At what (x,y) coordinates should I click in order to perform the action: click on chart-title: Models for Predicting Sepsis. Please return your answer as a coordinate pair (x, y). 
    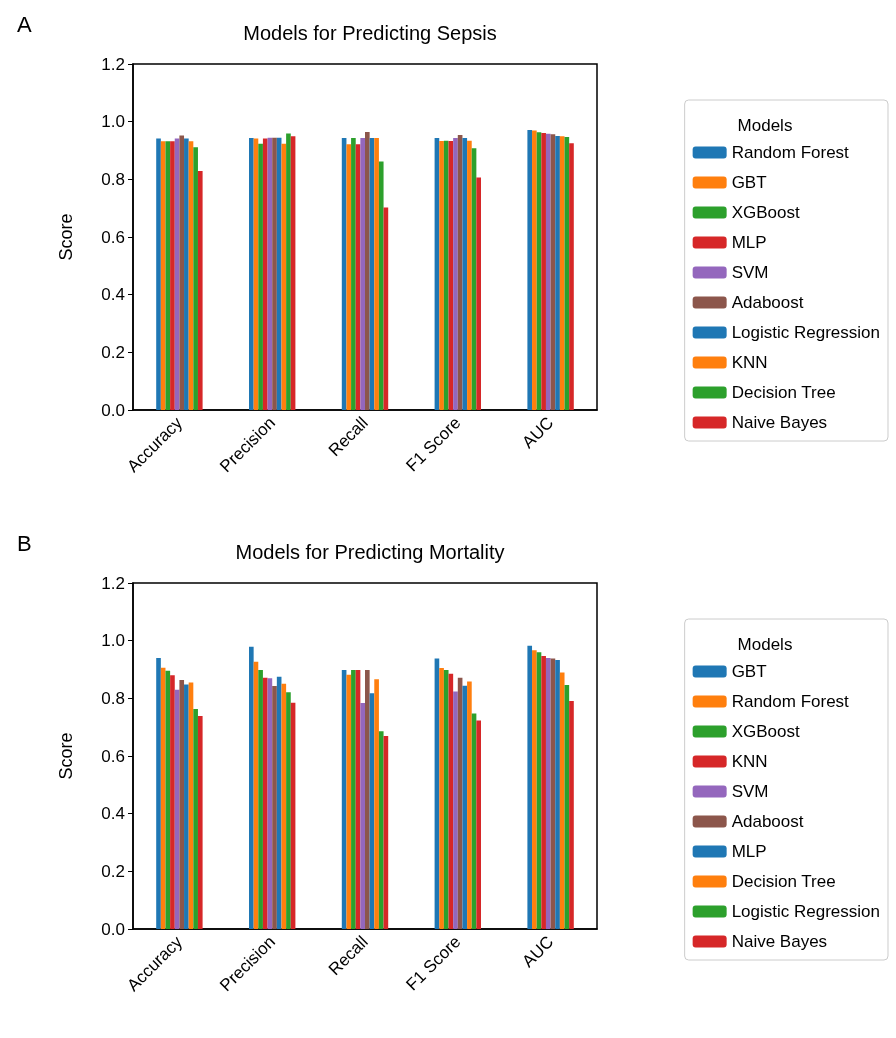
    Looking at the image, I should click on (370, 33).